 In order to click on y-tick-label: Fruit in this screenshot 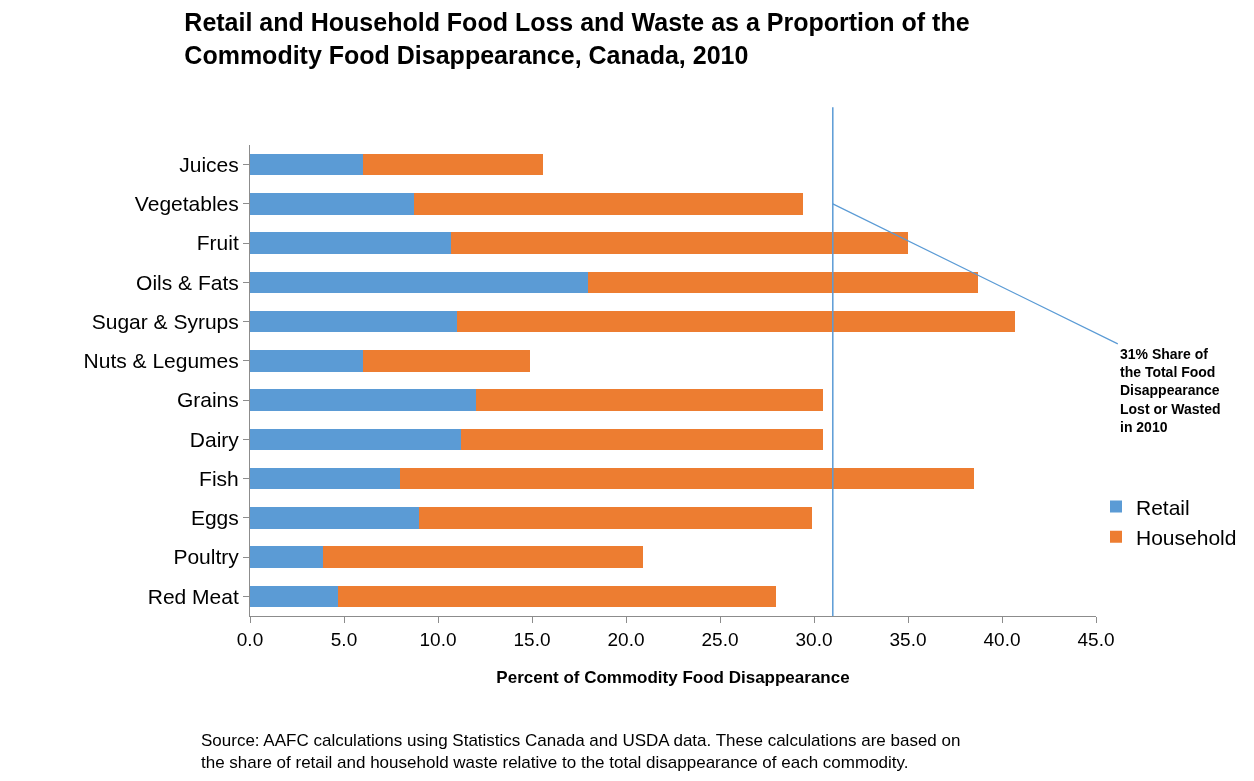, I will do `click(217, 243)`.